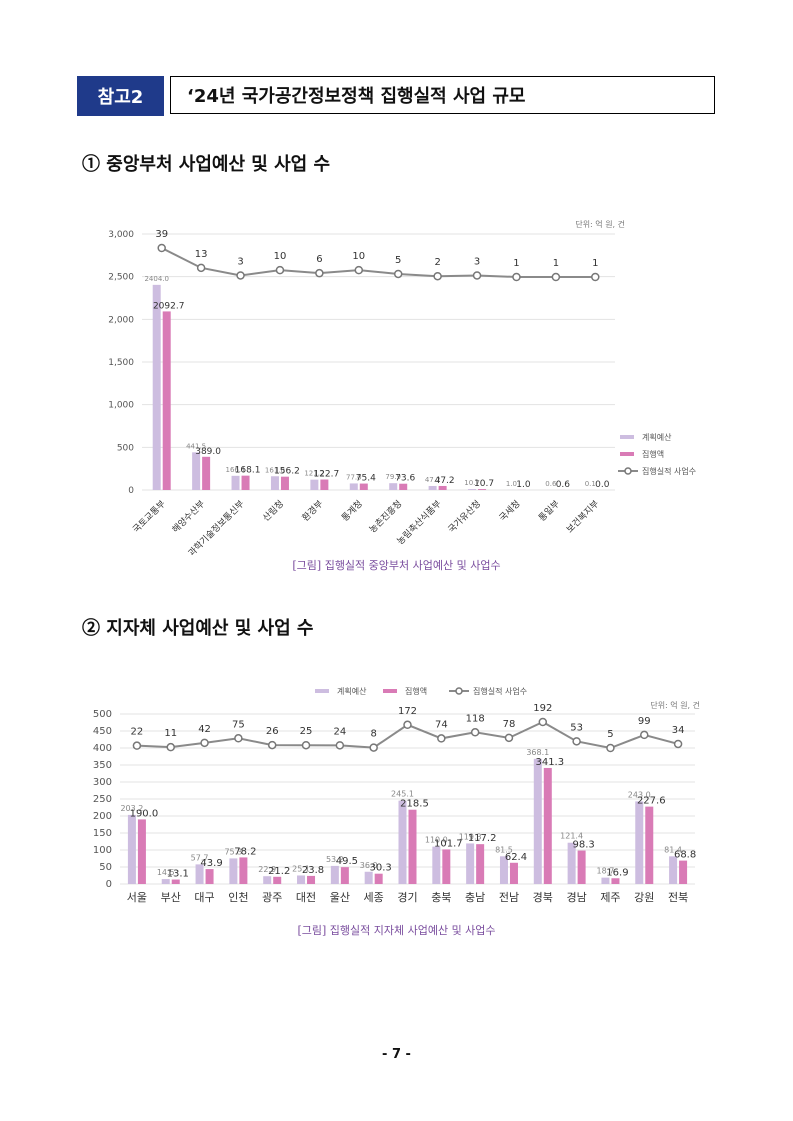 Image resolution: width=793 pixels, height=1121 pixels. What do you see at coordinates (537, 752) in the screenshot?
I see `plan-value-label: 368.1` at bounding box center [537, 752].